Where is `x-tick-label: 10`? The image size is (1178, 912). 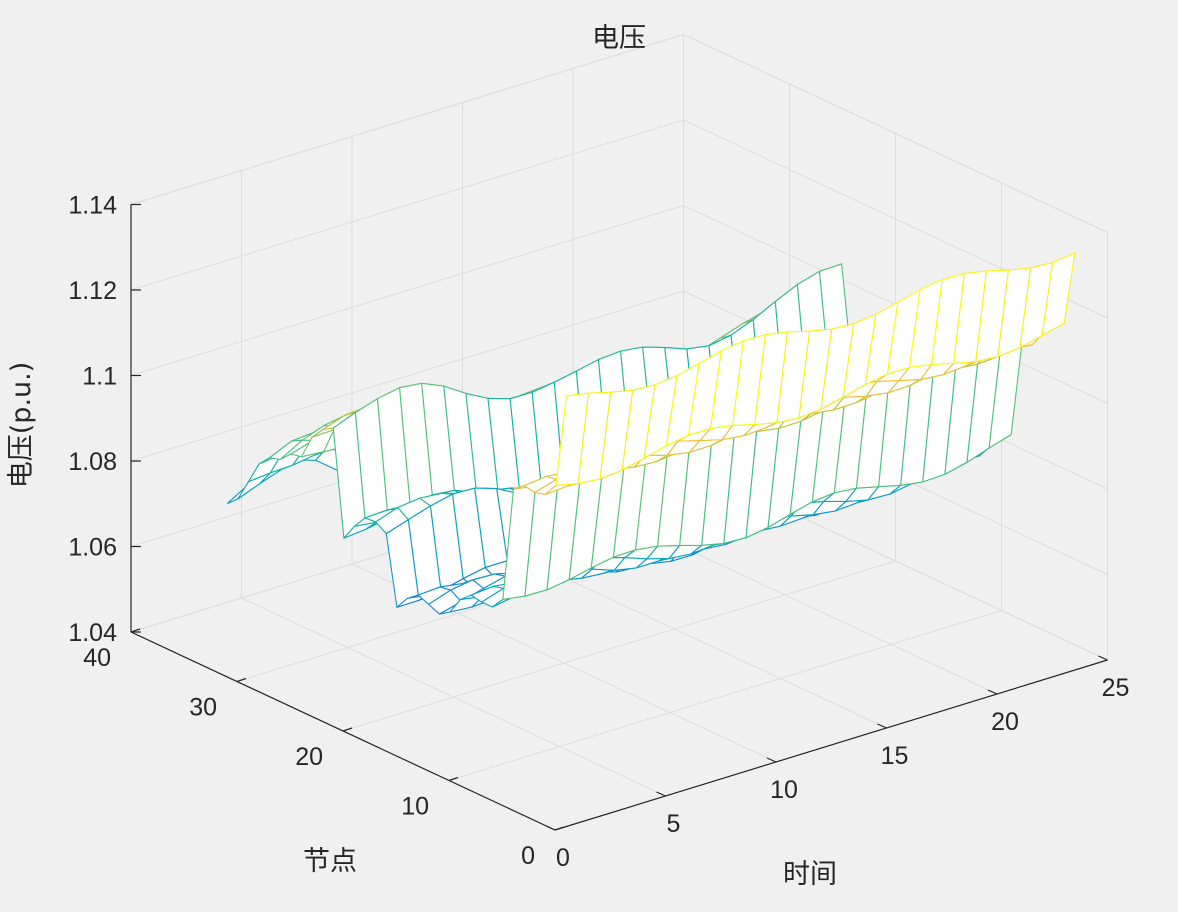
x-tick-label: 10 is located at coordinates (784, 790).